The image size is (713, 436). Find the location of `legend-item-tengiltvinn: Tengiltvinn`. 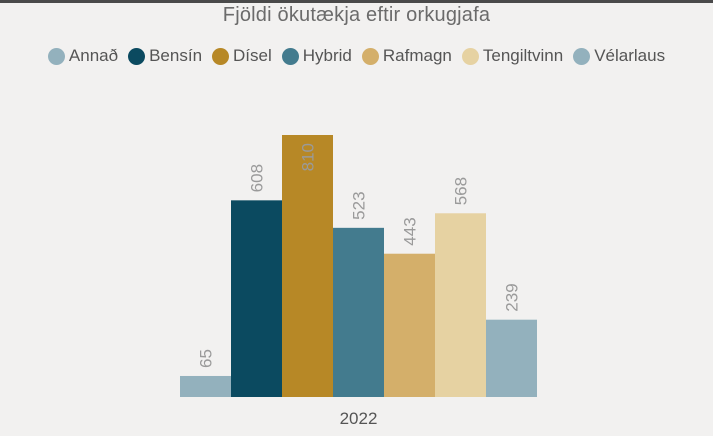

legend-item-tengiltvinn: Tengiltvinn is located at coordinates (512, 56).